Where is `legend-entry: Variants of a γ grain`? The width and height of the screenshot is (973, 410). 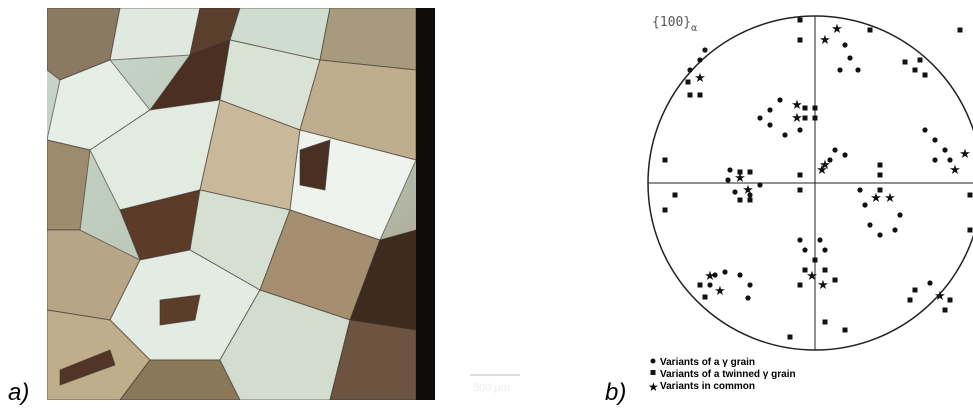 legend-entry: Variants of a γ grain is located at coordinates (707, 362).